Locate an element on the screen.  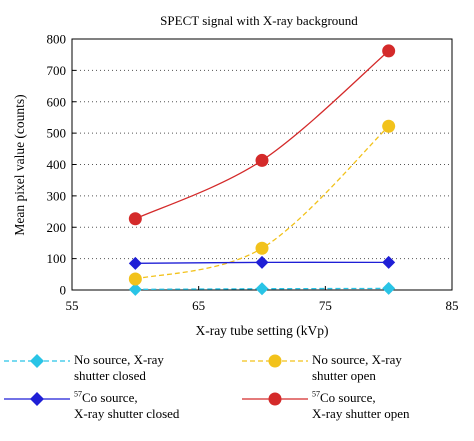
y-tick-label: 700 is located at coordinates (57, 70).